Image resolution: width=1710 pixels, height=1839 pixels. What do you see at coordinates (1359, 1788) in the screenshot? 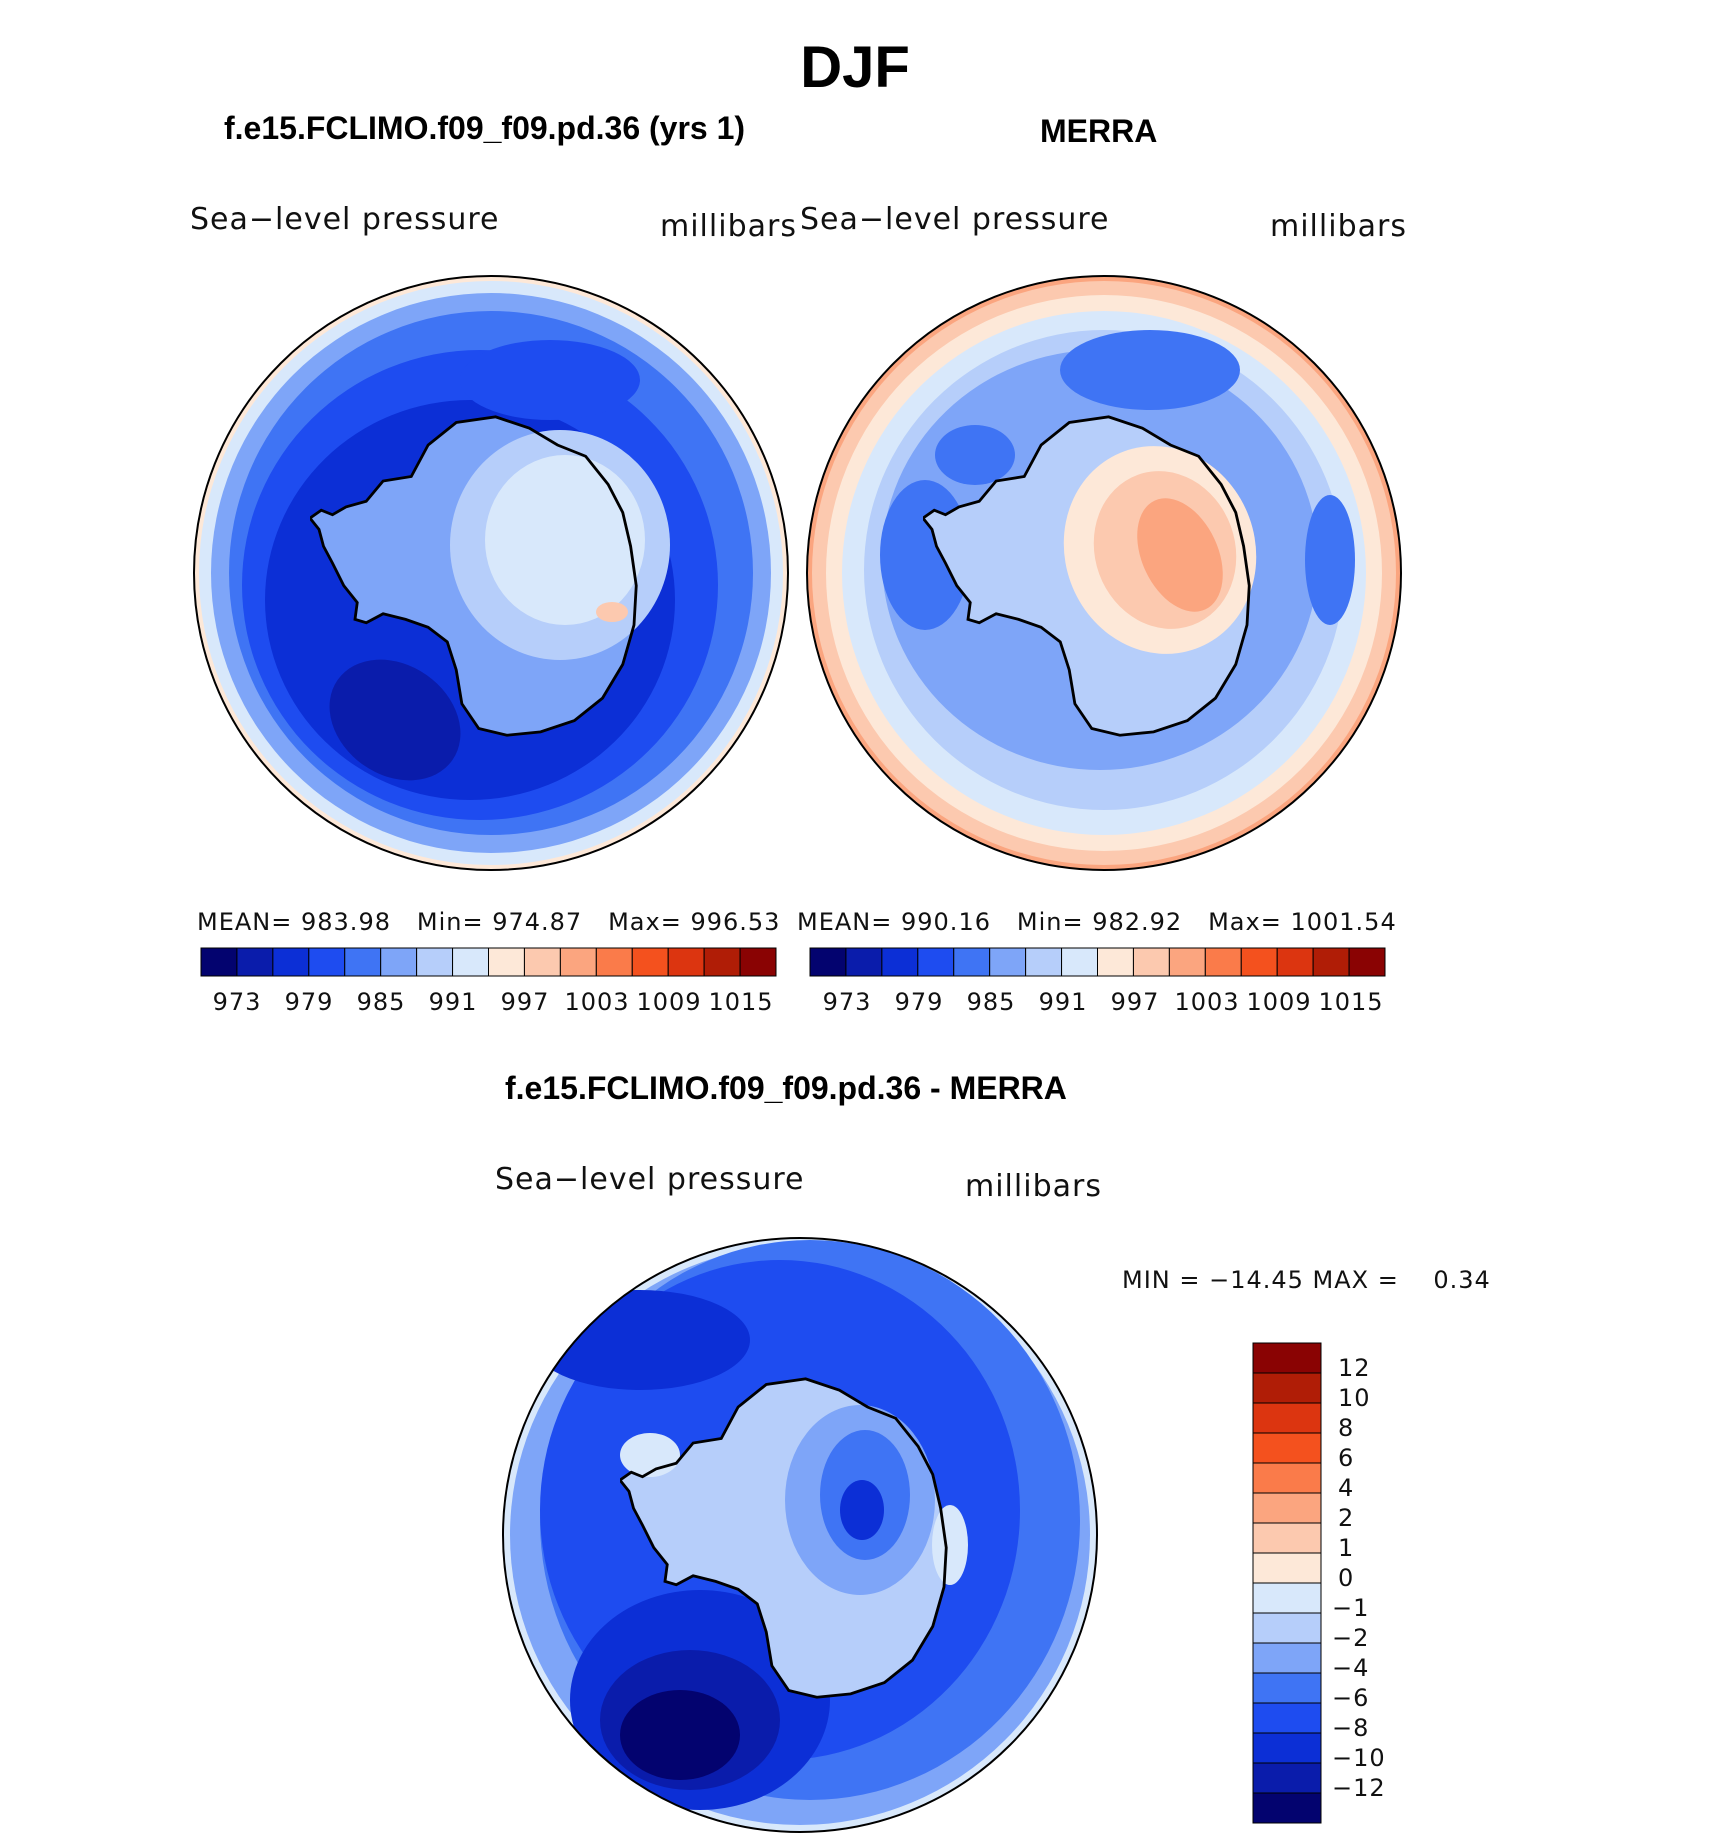
I see `cbar3-tick: −12` at bounding box center [1359, 1788].